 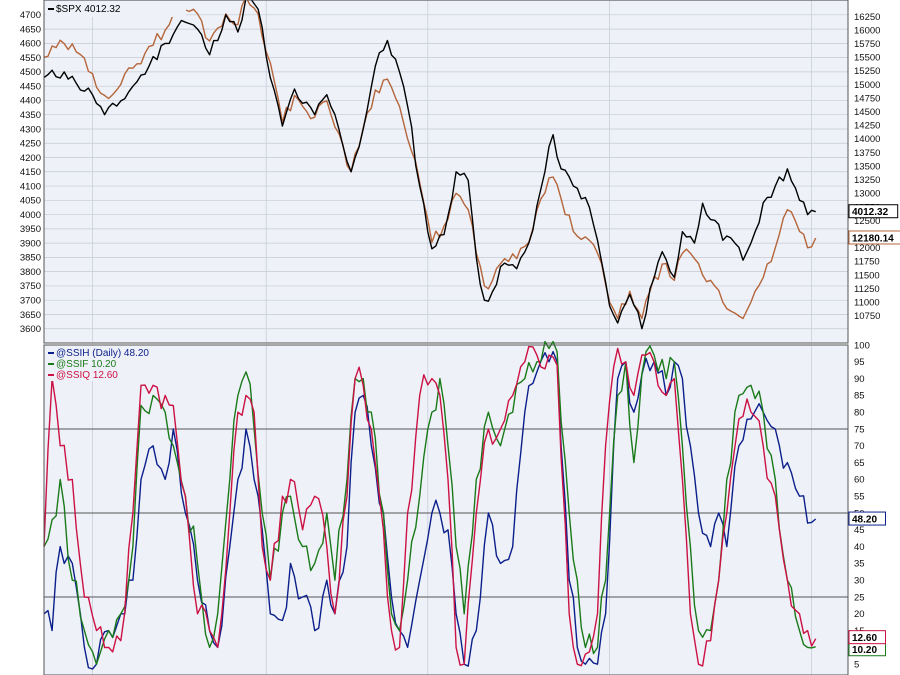 I want to click on price-right-tick-20: 15750, so click(x=867, y=44).